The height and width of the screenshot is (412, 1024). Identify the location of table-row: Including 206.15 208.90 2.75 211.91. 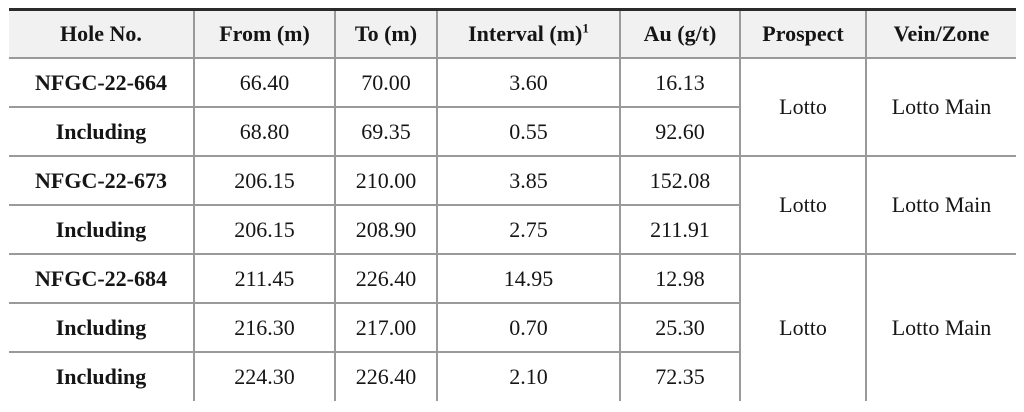
(512, 229).